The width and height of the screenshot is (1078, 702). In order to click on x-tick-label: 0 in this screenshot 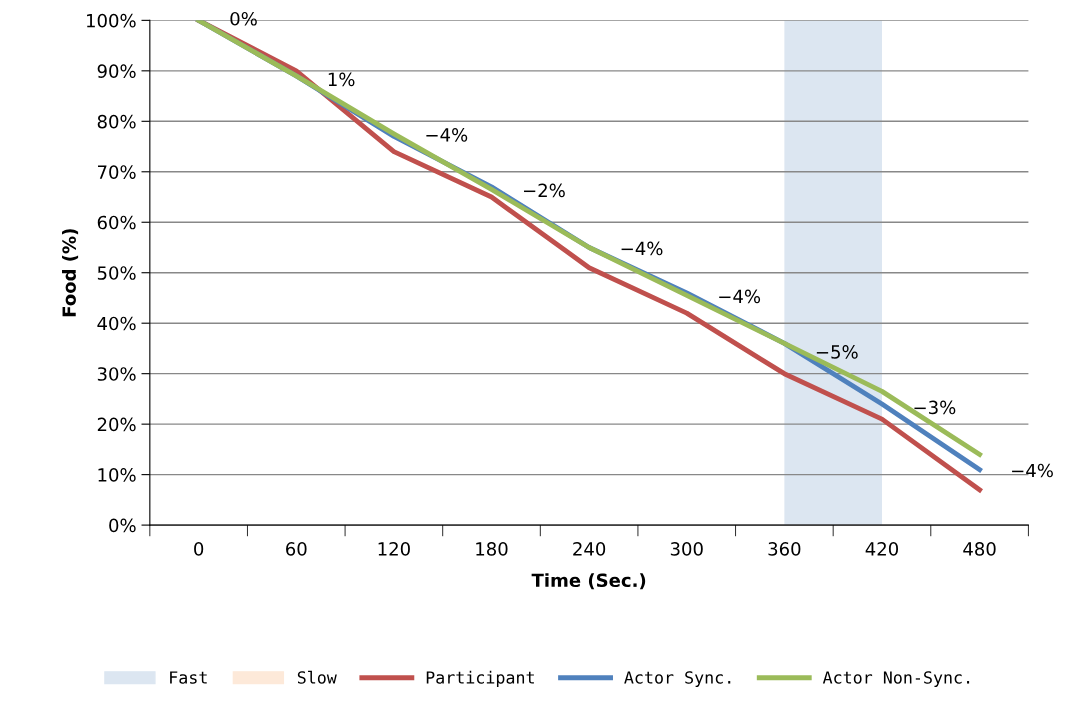, I will do `click(199, 549)`.